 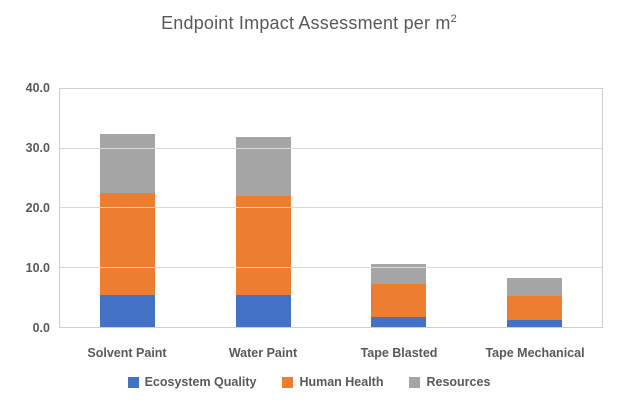 What do you see at coordinates (399, 353) in the screenshot?
I see `category-label-tape-blasted: Tape Blasted` at bounding box center [399, 353].